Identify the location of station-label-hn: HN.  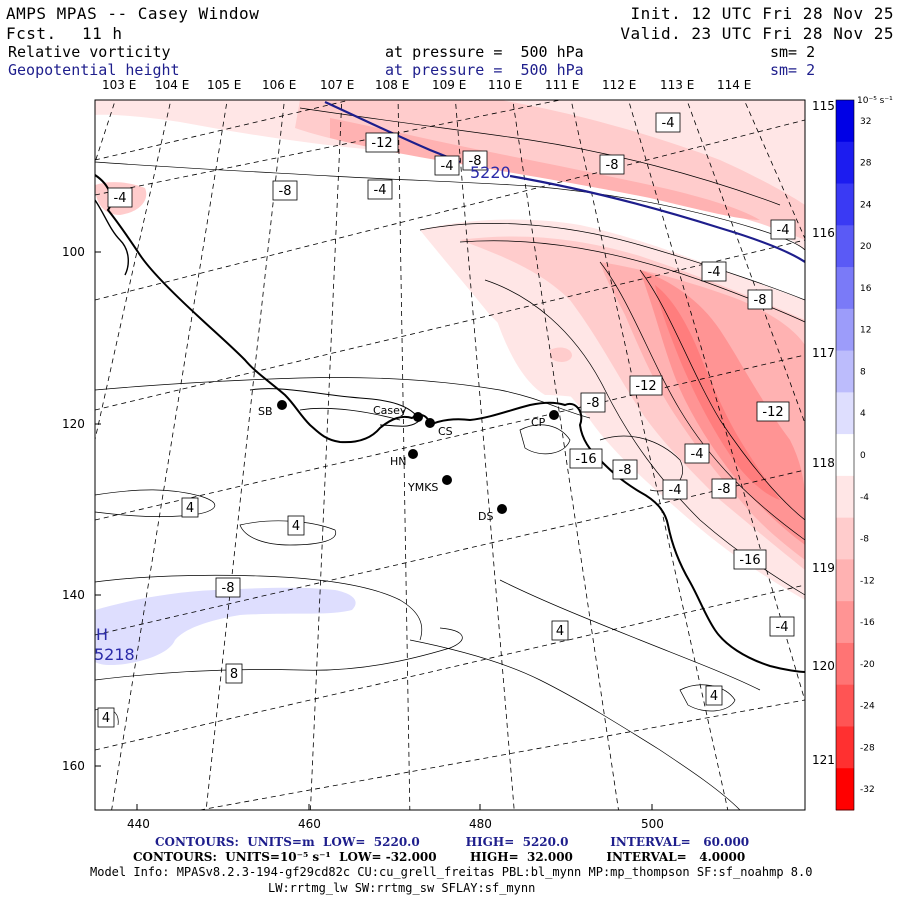
(398, 461).